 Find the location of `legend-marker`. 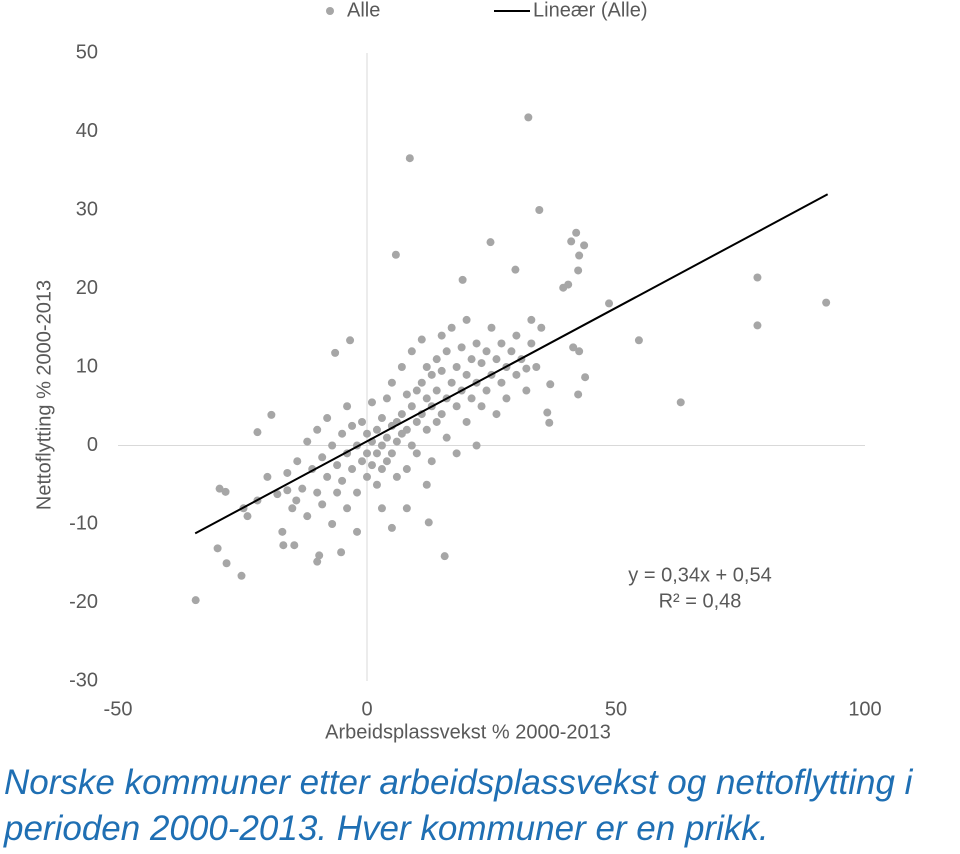

legend-marker is located at coordinates (330, 11).